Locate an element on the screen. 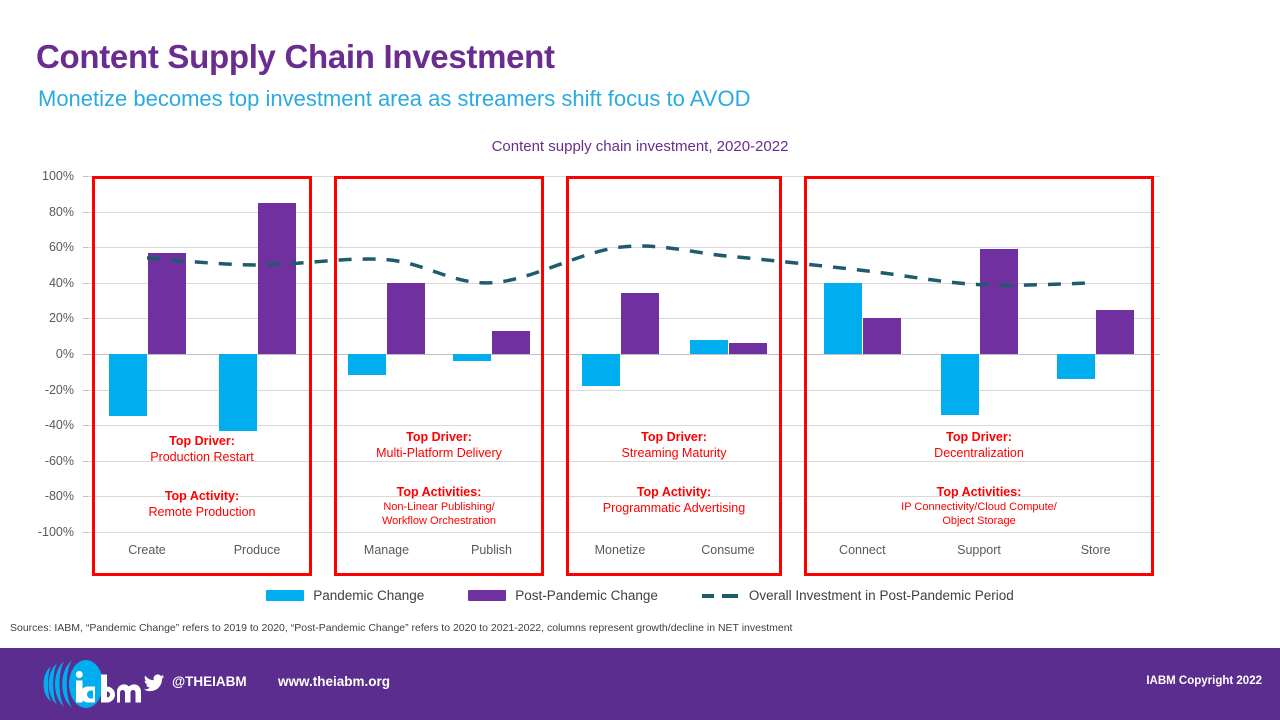  bar-monetize-post-pandemic is located at coordinates (639, 323).